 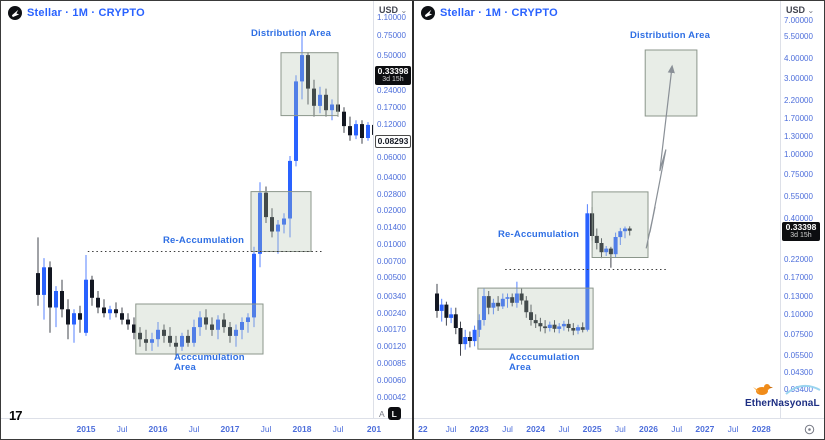 What do you see at coordinates (382, 413) in the screenshot?
I see `auto-scale-button: A` at bounding box center [382, 413].